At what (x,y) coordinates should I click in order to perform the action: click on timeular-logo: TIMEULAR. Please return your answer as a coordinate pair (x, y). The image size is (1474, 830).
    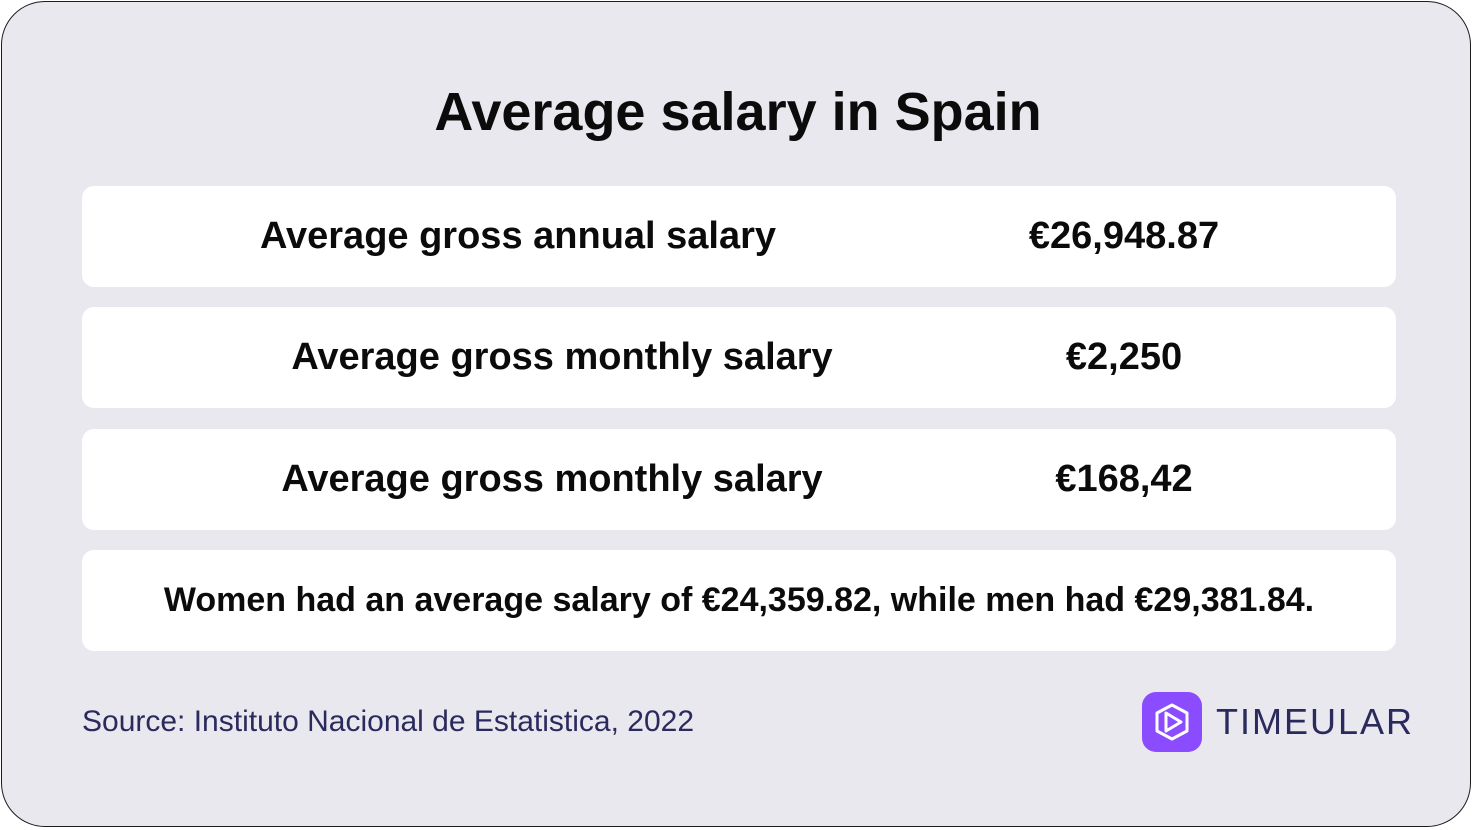
    Looking at the image, I should click on (1278, 722).